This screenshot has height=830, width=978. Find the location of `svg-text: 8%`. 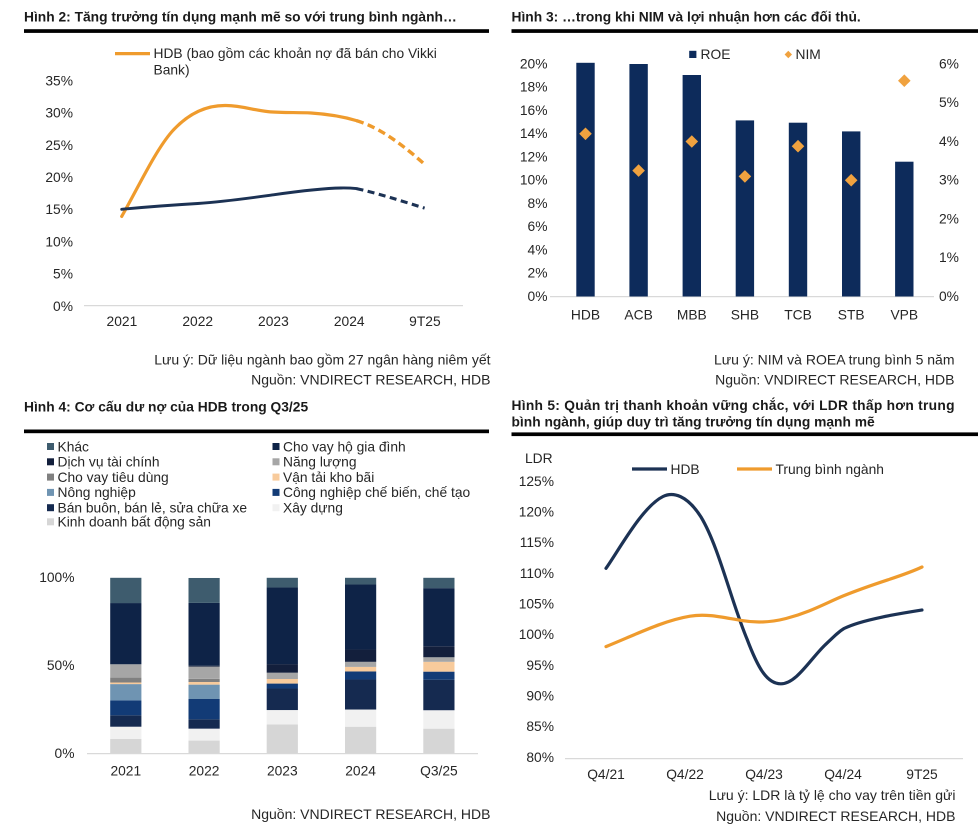

svg-text: 8% is located at coordinates (538, 203).